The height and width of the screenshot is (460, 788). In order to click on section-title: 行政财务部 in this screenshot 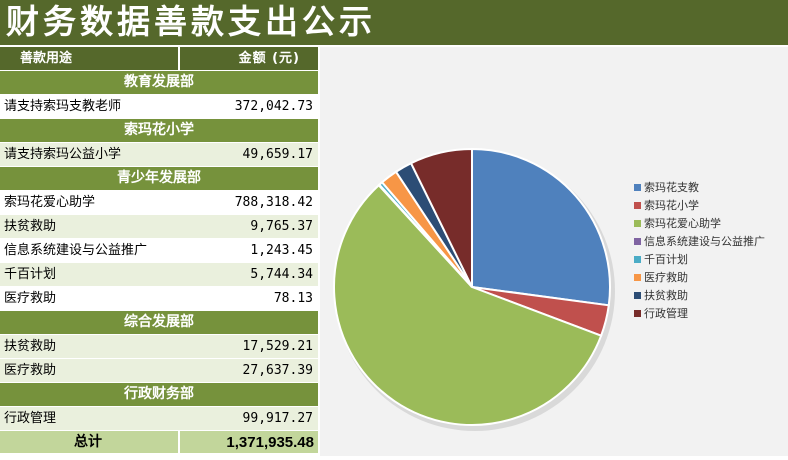, I will do `click(159, 394)`.